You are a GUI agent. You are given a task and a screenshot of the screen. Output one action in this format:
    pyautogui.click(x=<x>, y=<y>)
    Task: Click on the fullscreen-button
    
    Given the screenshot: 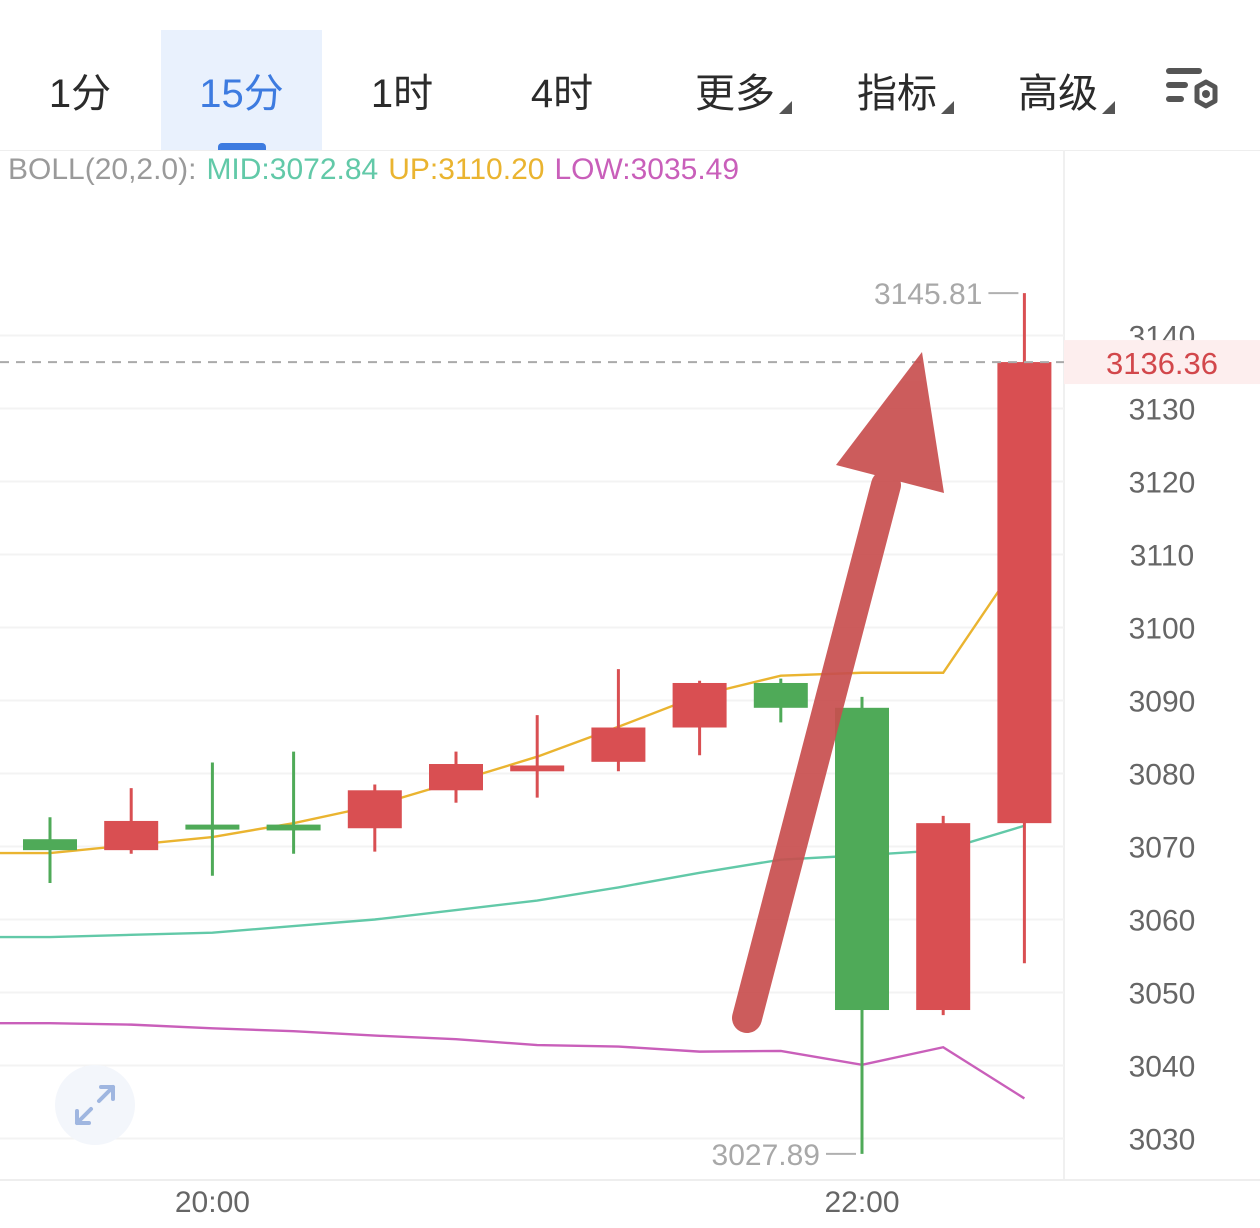 What is the action you would take?
    pyautogui.click(x=95, y=1105)
    